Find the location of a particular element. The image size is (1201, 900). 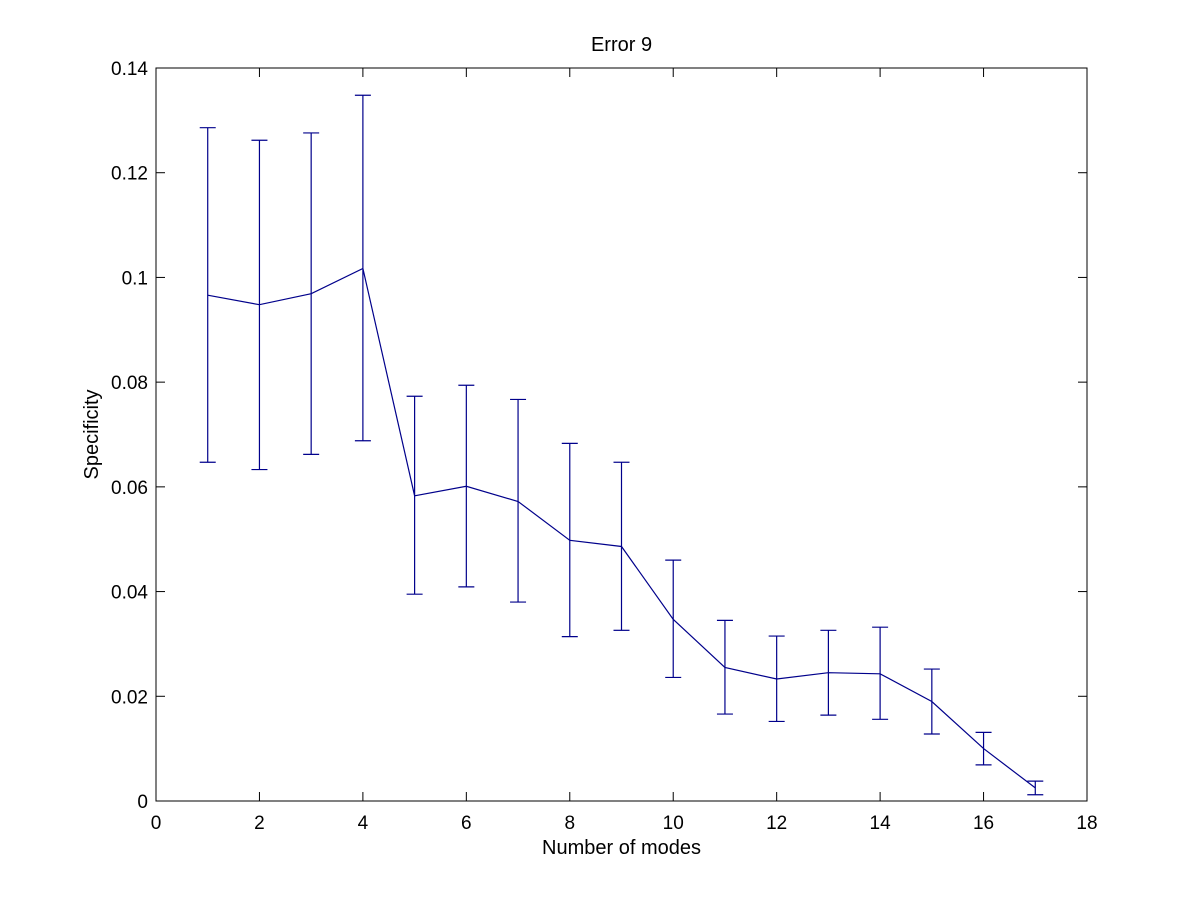

x-tick-label: 18 is located at coordinates (1086, 823).